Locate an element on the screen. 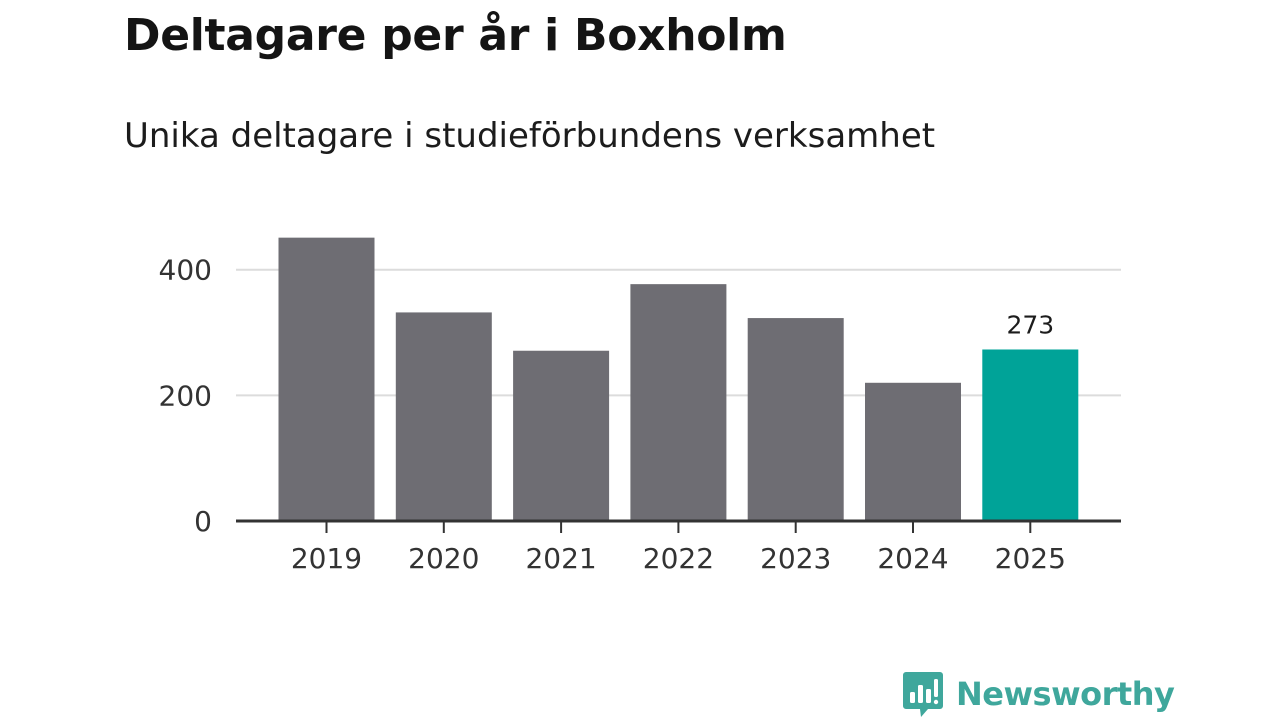 The height and width of the screenshot is (720, 1280). x-axis is located at coordinates (678, 526).